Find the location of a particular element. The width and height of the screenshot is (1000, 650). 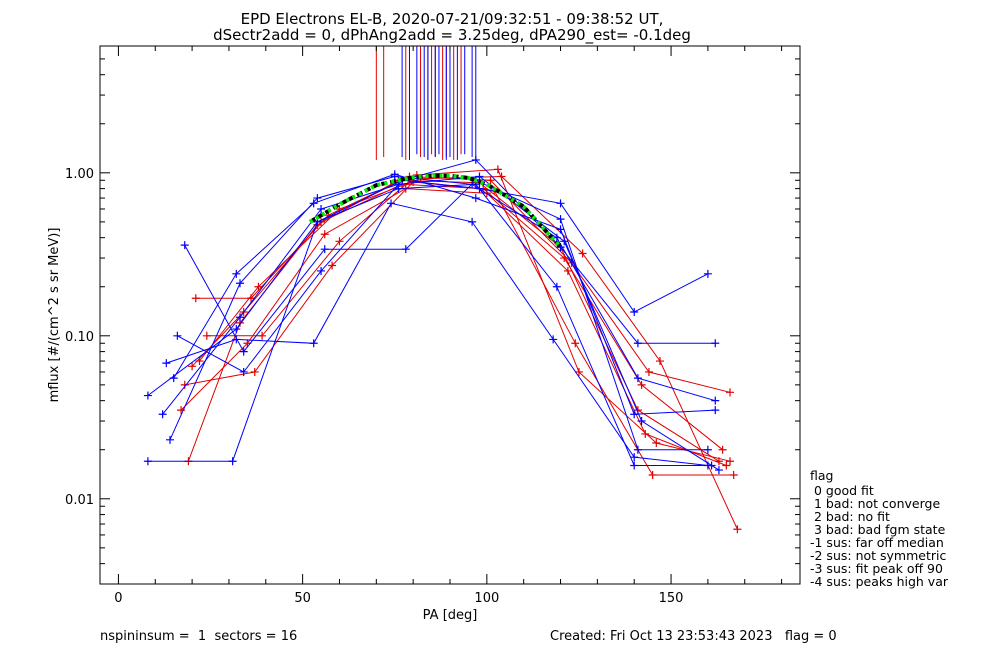

y-axis-label: mflux [#/(cm^2 s sr MeV)] is located at coordinates (54, 315).